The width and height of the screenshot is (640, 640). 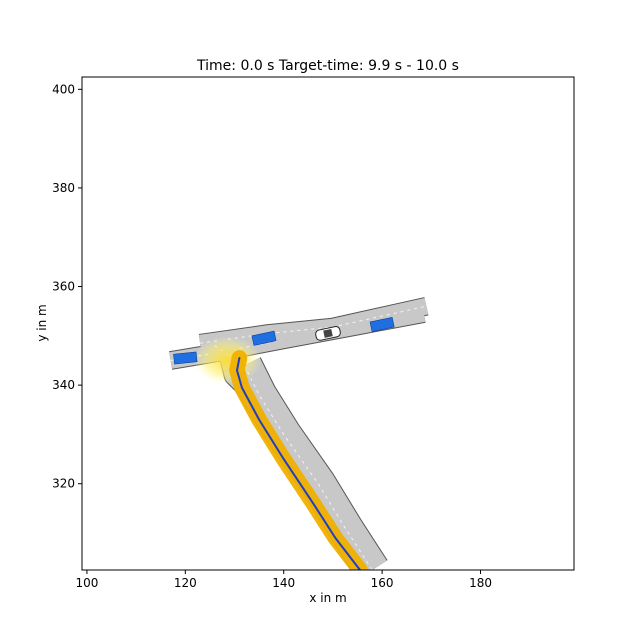 I want to click on y-tick-label-360: 360, so click(x=63, y=287).